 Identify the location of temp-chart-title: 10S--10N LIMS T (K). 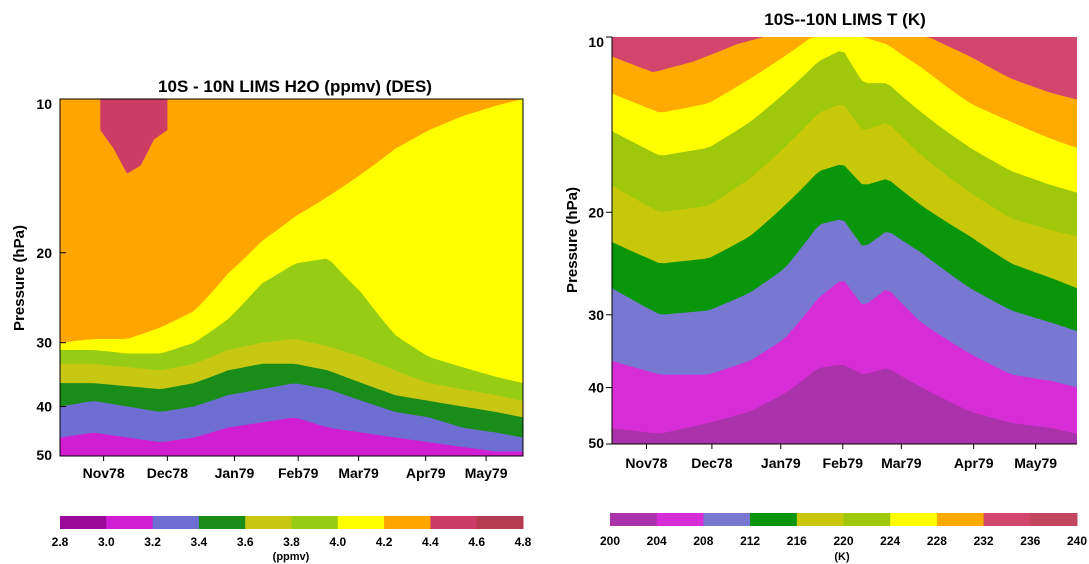
(845, 19).